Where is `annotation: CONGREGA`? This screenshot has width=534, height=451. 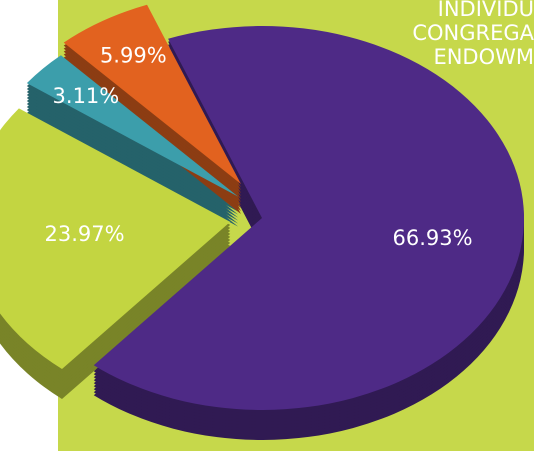 annotation: CONGREGA is located at coordinates (473, 33).